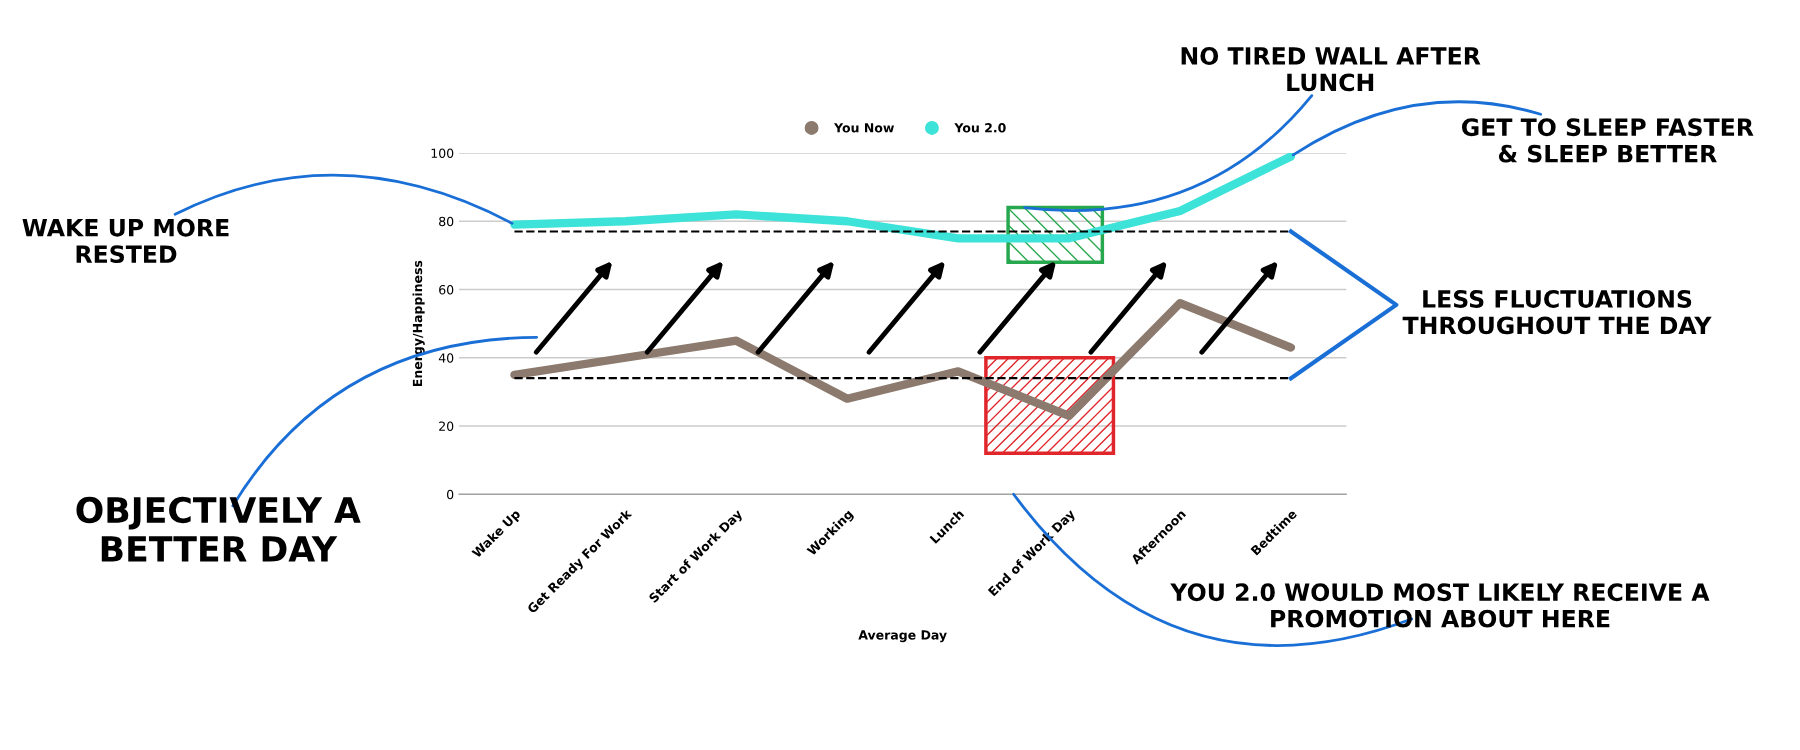 The image size is (1800, 750). I want to click on text: OBJECTIVELY A BETTER DAY, so click(218, 529).